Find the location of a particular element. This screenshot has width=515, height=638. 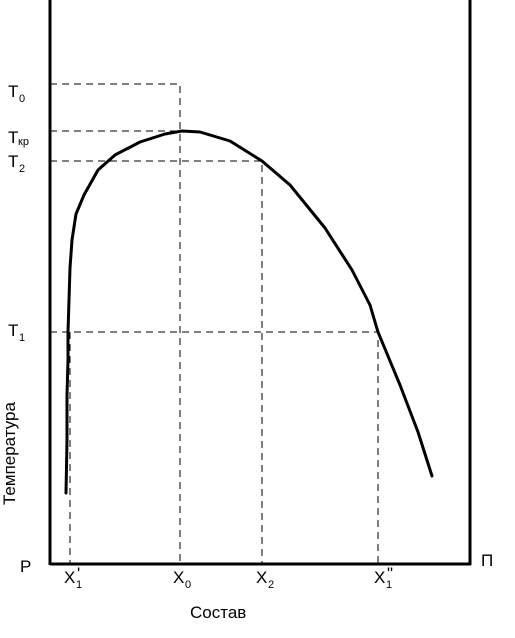

x0-label-main: X is located at coordinates (178, 577).